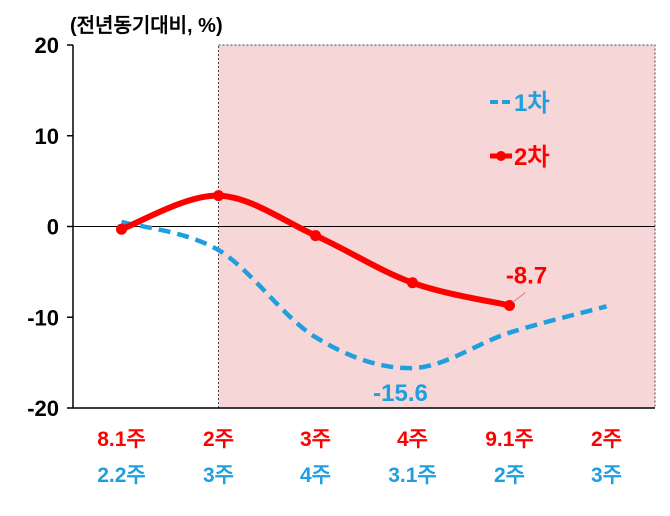 The height and width of the screenshot is (516, 670). What do you see at coordinates (501, 156) in the screenshot?
I see `legend-marker` at bounding box center [501, 156].